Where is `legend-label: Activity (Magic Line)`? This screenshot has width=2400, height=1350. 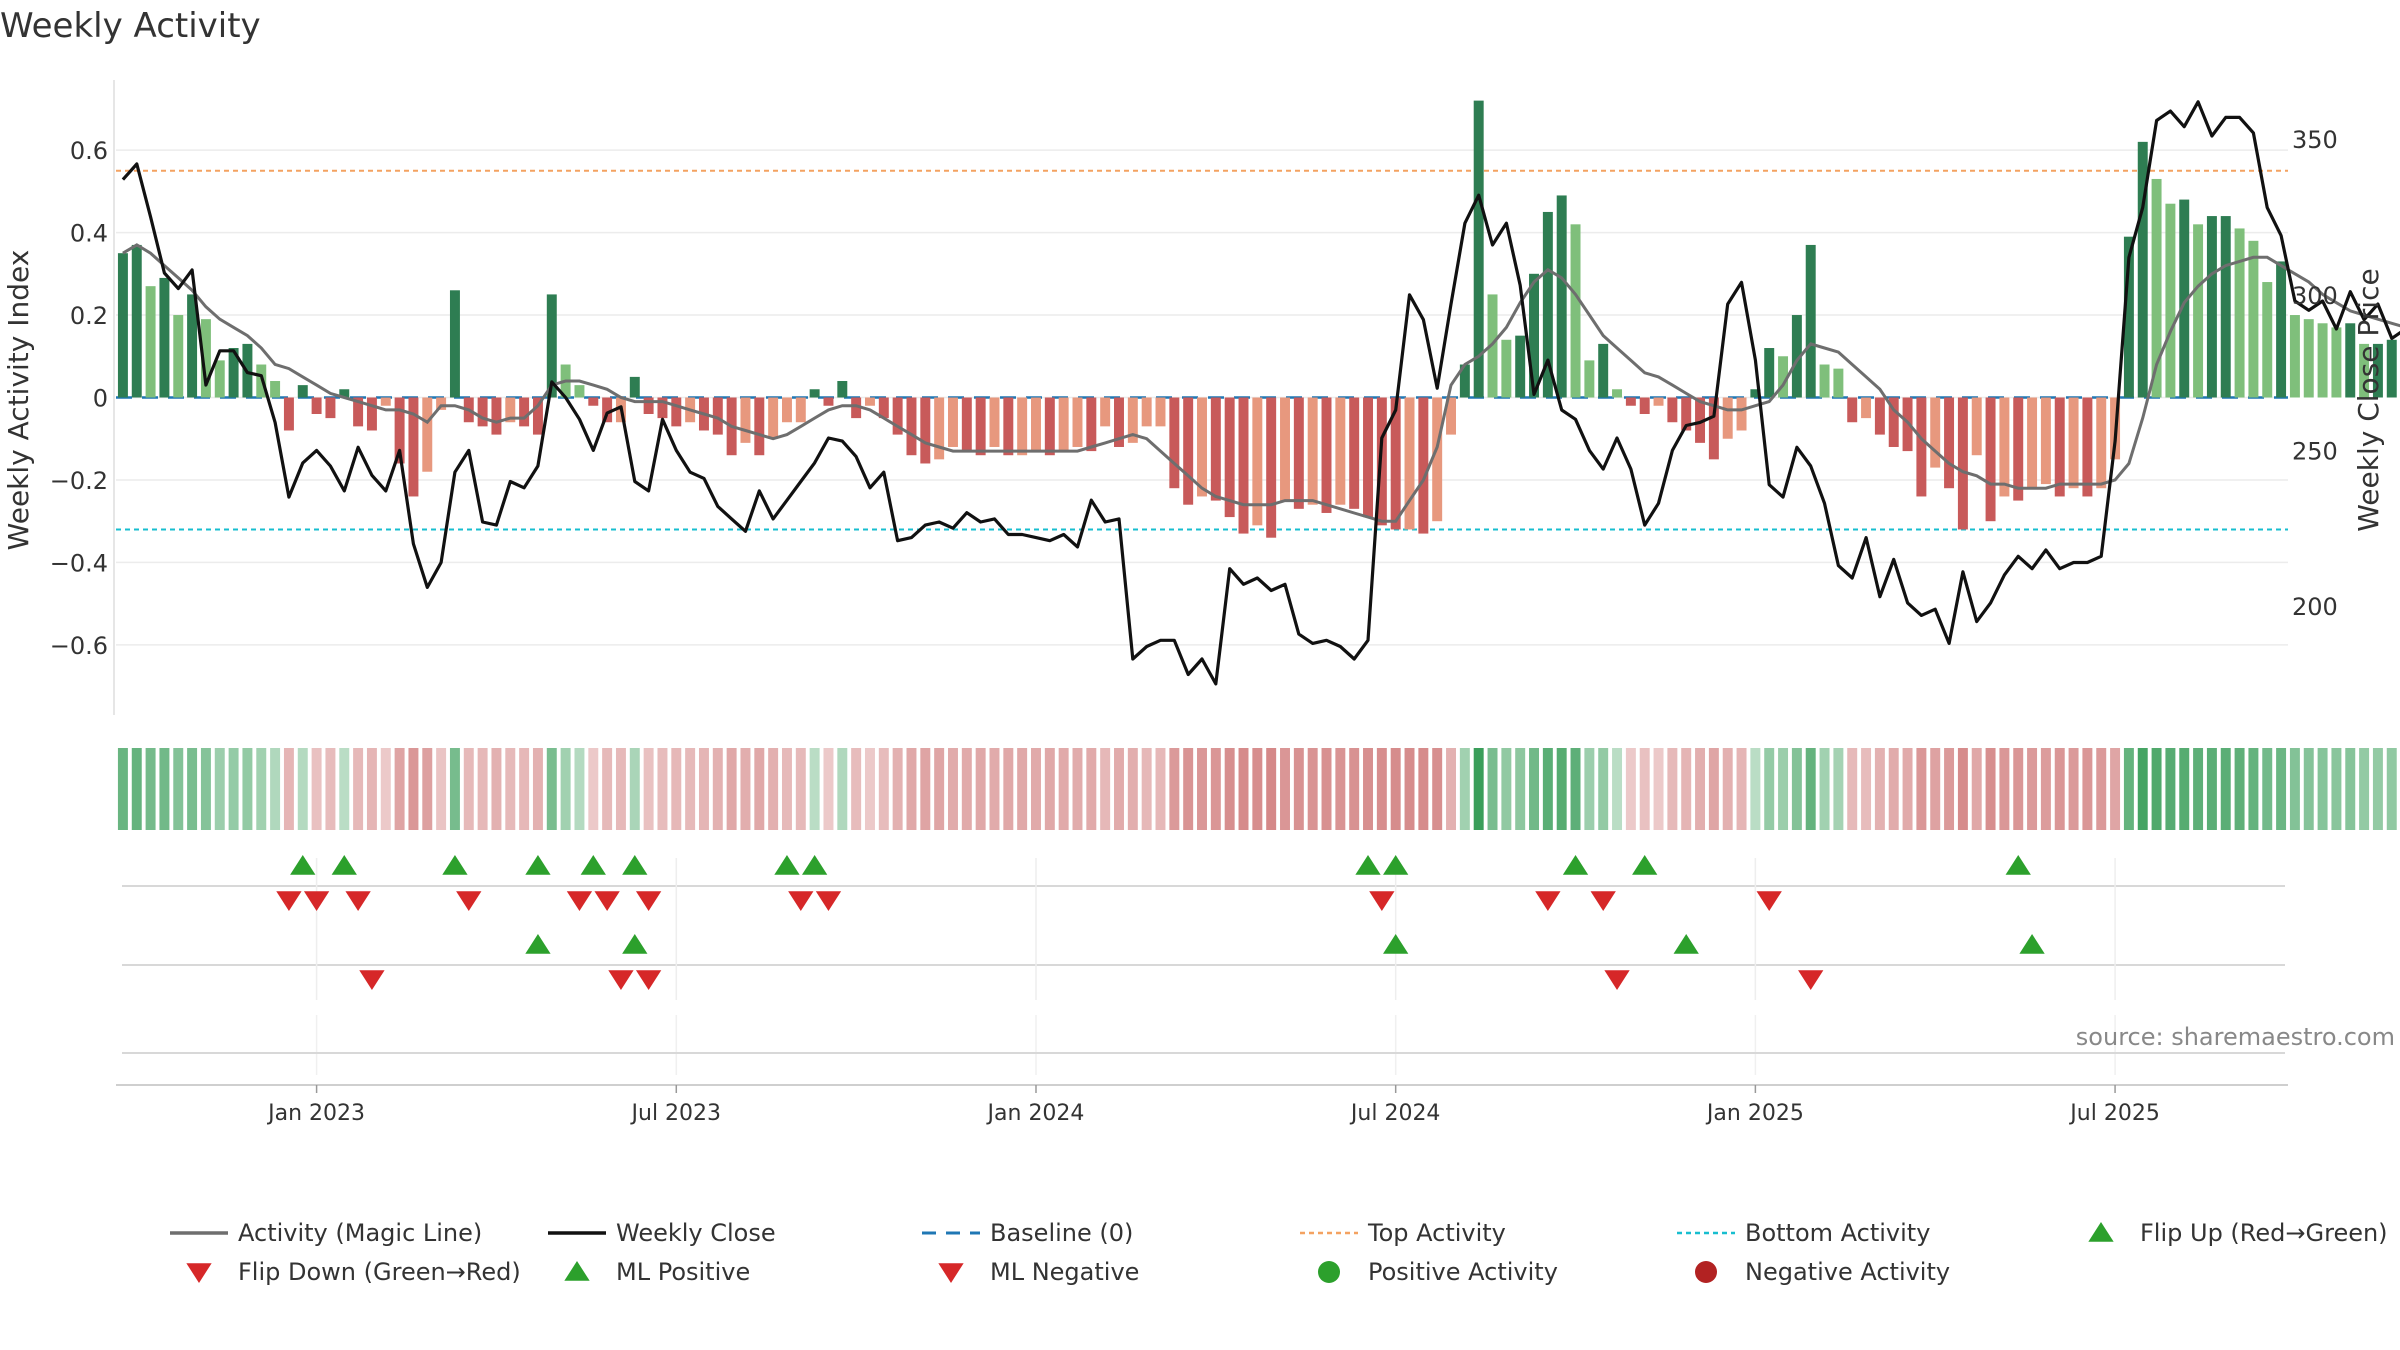 legend-label: Activity (Magic Line) is located at coordinates (360, 1233).